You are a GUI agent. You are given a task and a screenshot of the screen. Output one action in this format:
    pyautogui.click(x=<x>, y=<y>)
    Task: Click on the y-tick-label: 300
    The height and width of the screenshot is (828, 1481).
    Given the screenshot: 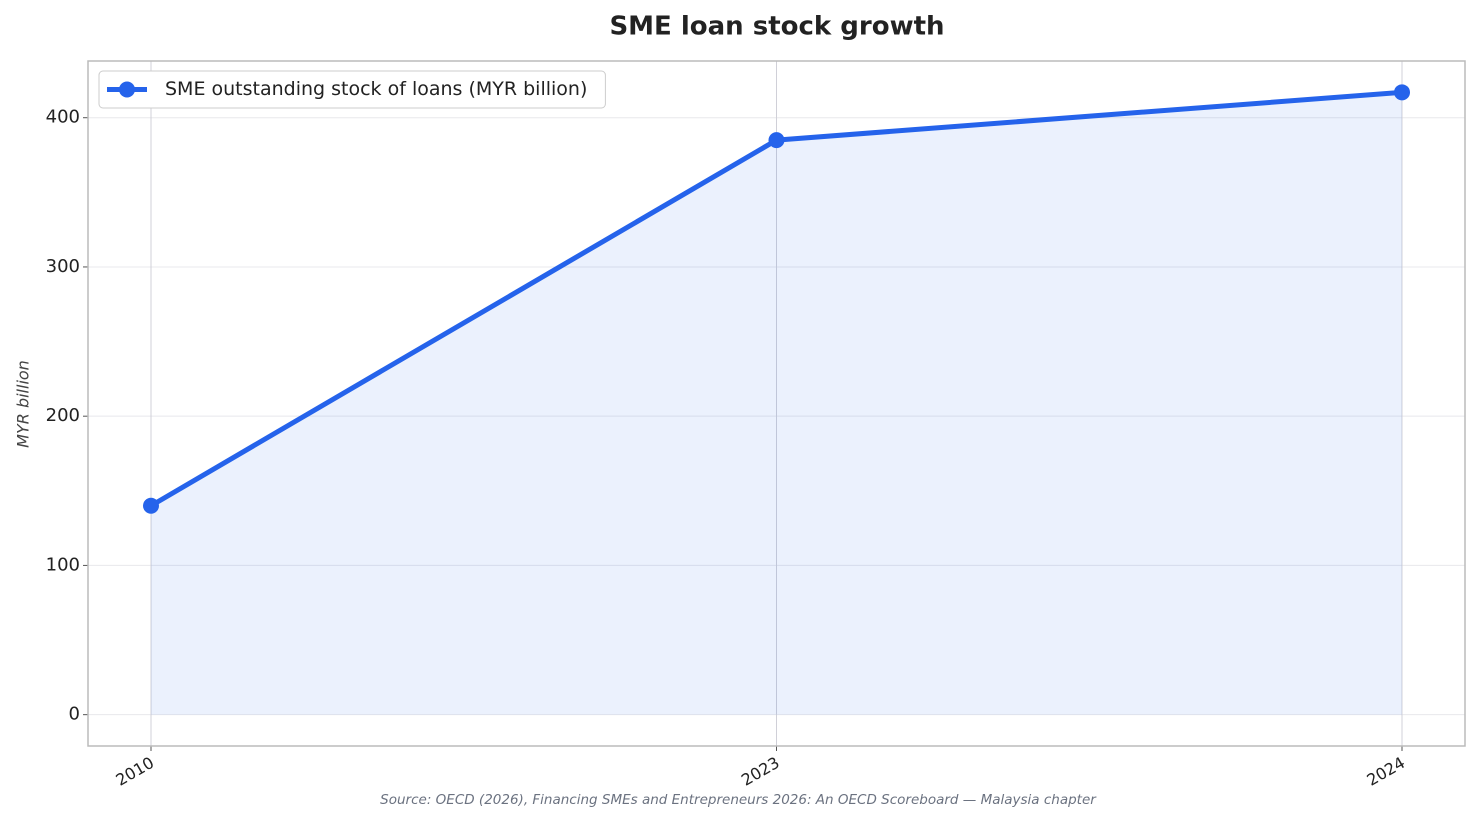 What is the action you would take?
    pyautogui.click(x=63, y=266)
    